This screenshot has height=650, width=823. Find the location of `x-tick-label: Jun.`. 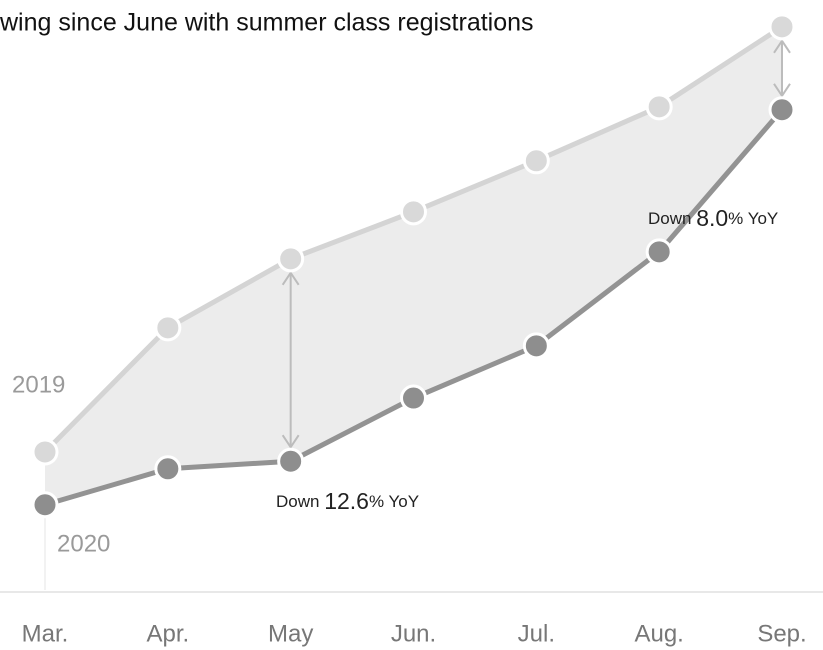

x-tick-label: Jun. is located at coordinates (413, 633).